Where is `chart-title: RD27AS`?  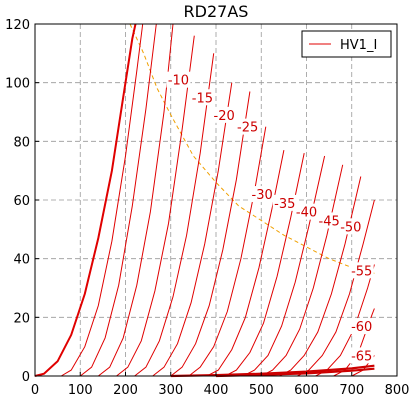
chart-title: RD27AS is located at coordinates (216, 11).